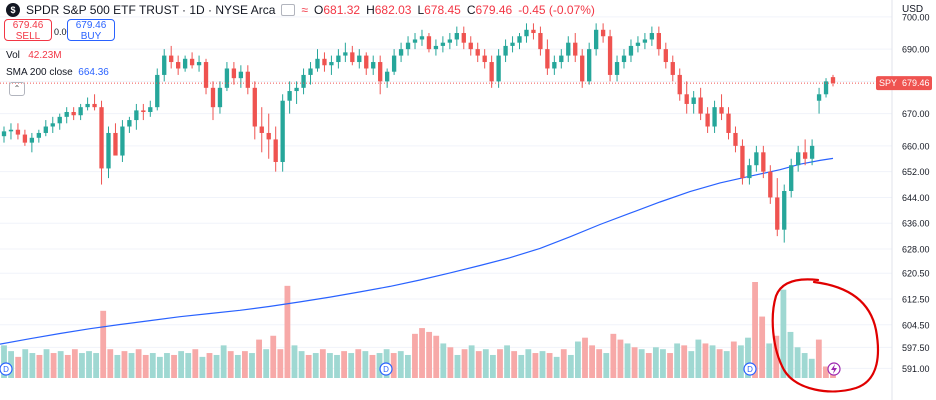 This screenshot has width=936, height=400. I want to click on symbol-title: SPDR S&P 500 ETF TRUST · 1D · NYSE Arca, so click(151, 10).